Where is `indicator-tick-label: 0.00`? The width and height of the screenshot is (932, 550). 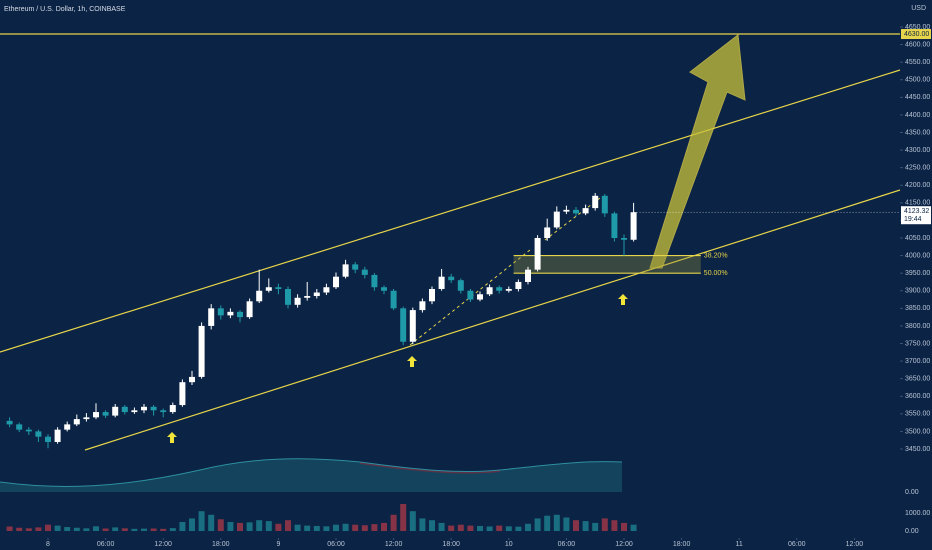 indicator-tick-label: 0.00 is located at coordinates (912, 492).